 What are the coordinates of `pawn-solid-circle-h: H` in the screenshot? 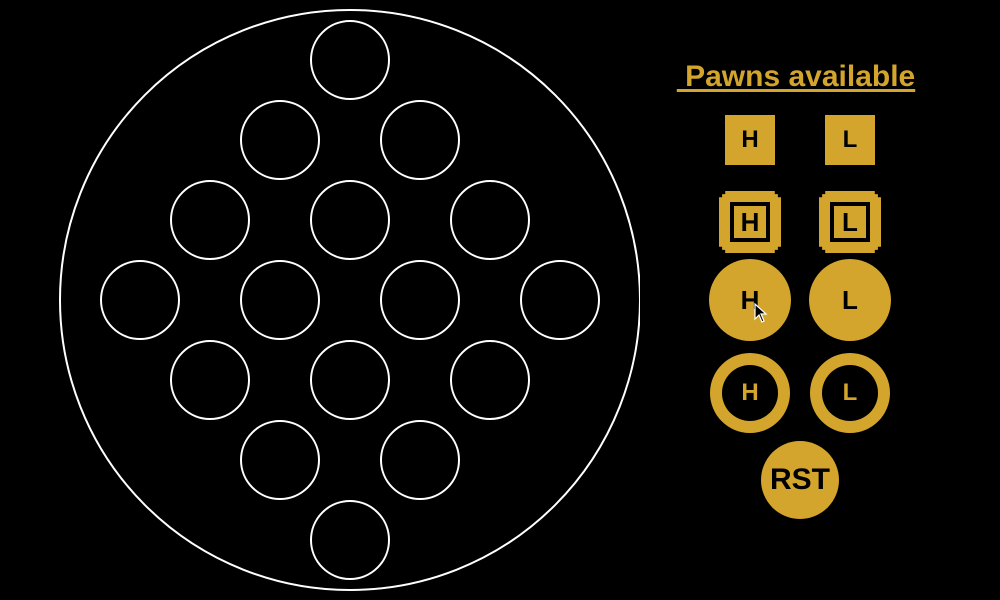 It's located at (750, 300).